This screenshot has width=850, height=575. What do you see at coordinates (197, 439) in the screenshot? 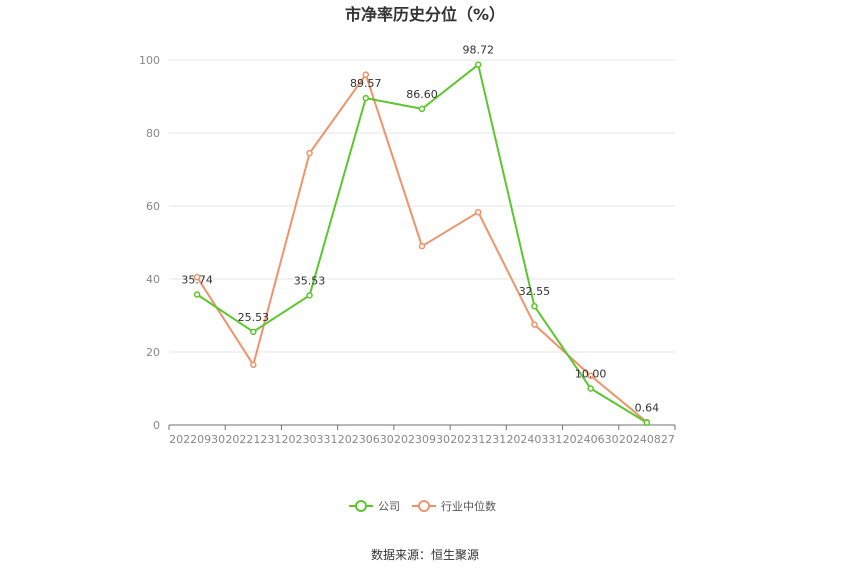
I see `x-tick-label: 20220930` at bounding box center [197, 439].